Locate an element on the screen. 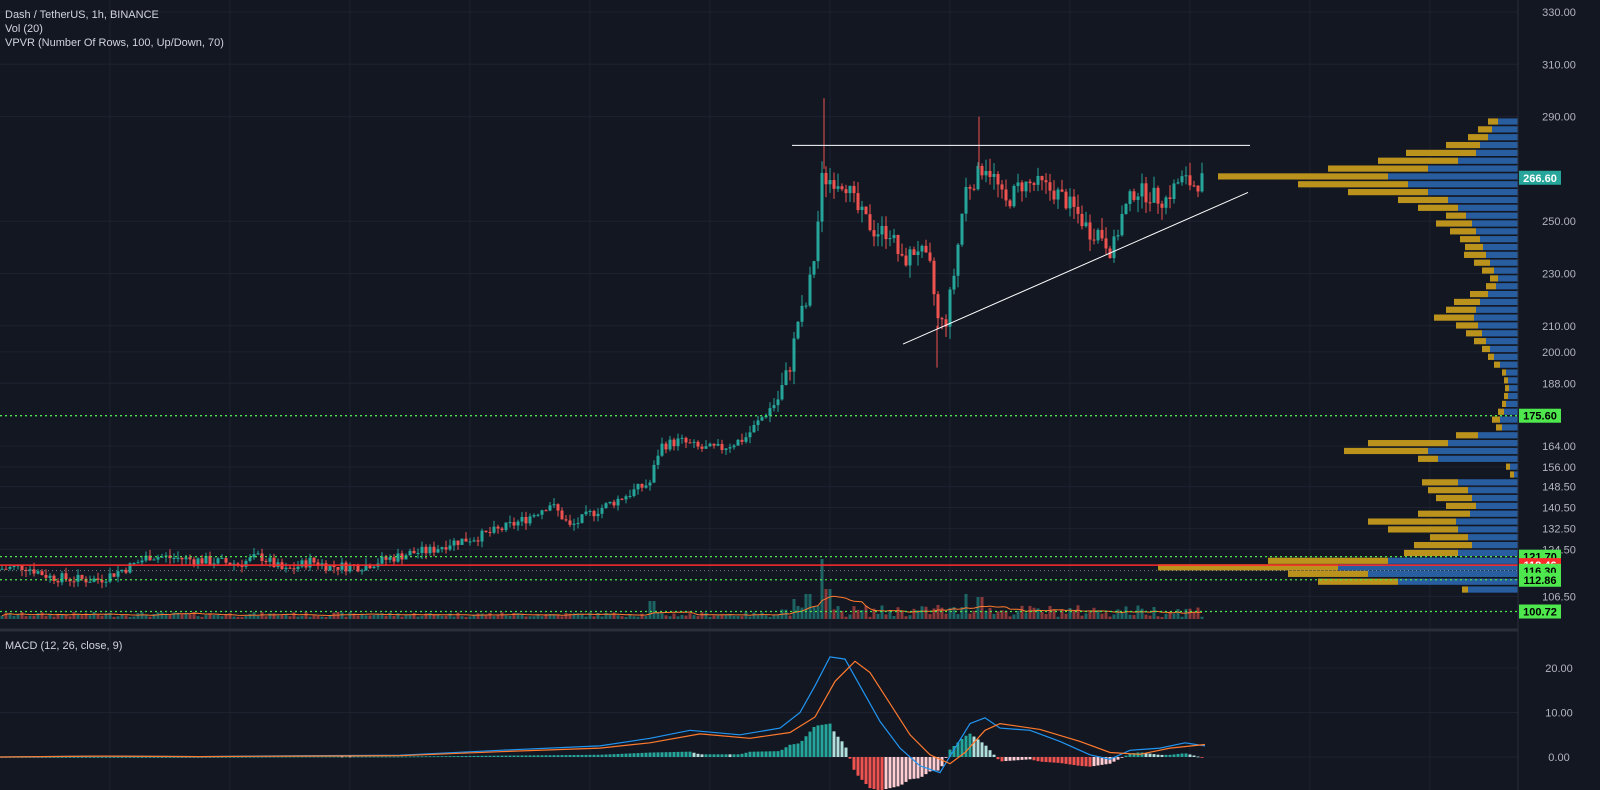 The image size is (1600, 790). volume-legend: Vol (20) is located at coordinates (24, 29).